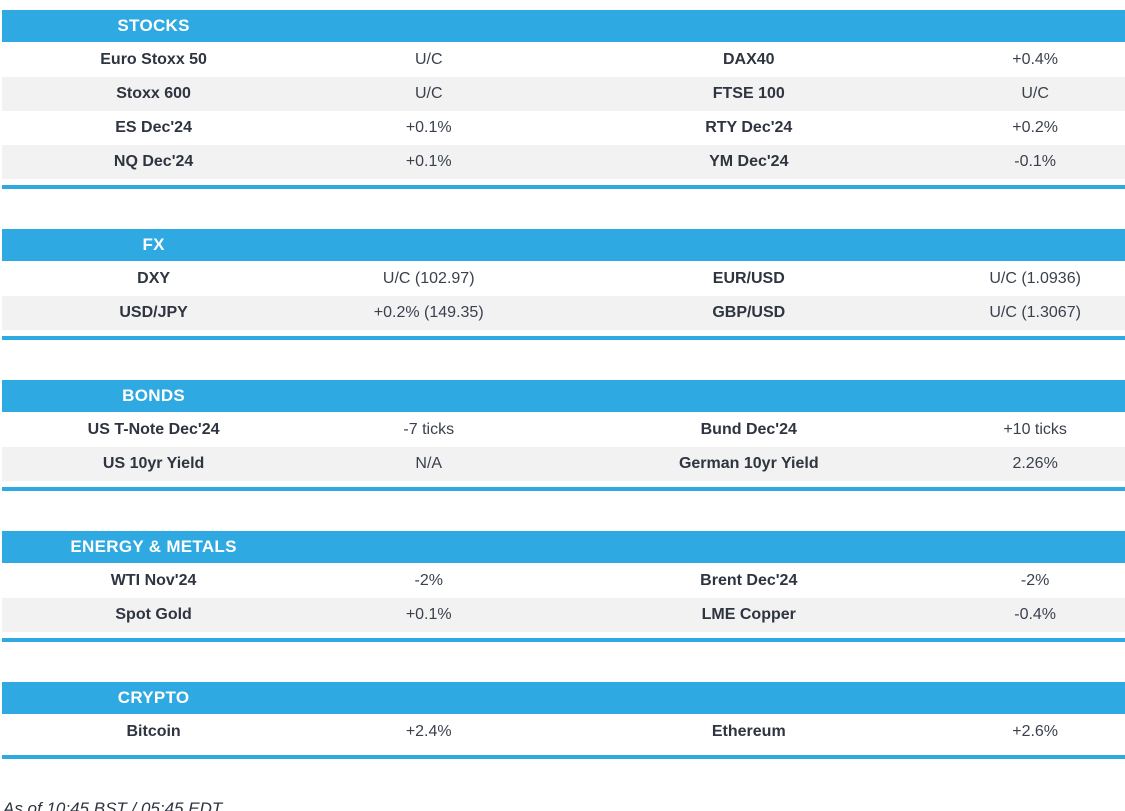 Image resolution: width=1125 pixels, height=811 pixels. What do you see at coordinates (153, 429) in the screenshot?
I see `instrument-label: US T-Note Dec'24` at bounding box center [153, 429].